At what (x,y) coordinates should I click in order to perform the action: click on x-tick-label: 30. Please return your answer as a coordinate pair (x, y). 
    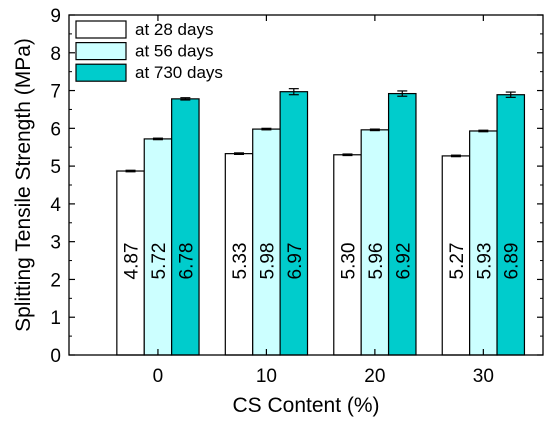
    Looking at the image, I should click on (483, 376).